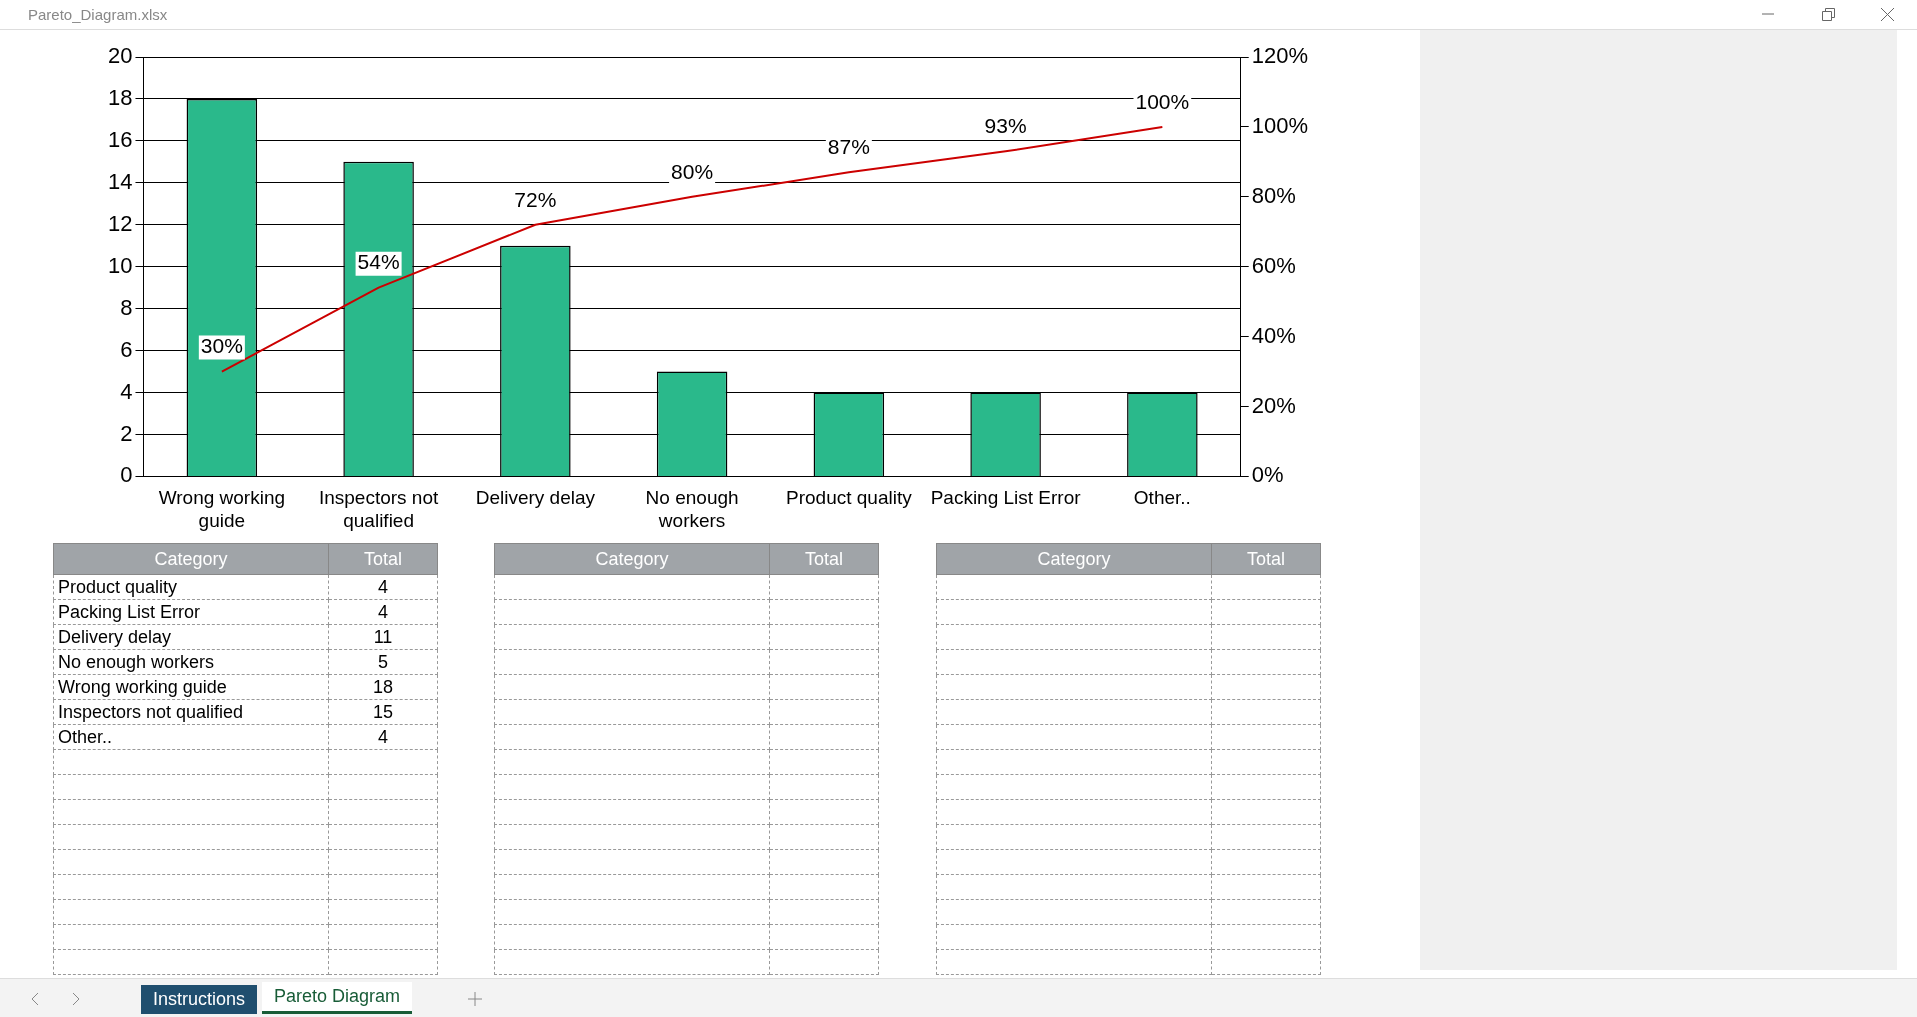 The height and width of the screenshot is (1017, 1917). Describe the element at coordinates (692, 171) in the screenshot. I see `data-label: 80%` at that location.